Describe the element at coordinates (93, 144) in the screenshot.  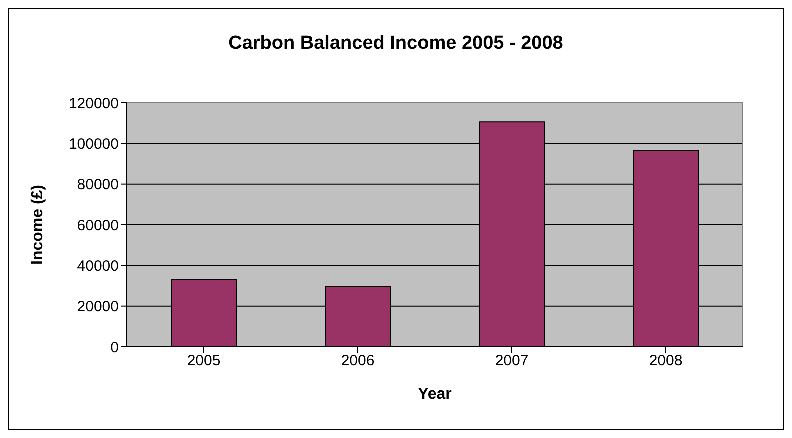
I see `y-tick-label: 100000` at that location.